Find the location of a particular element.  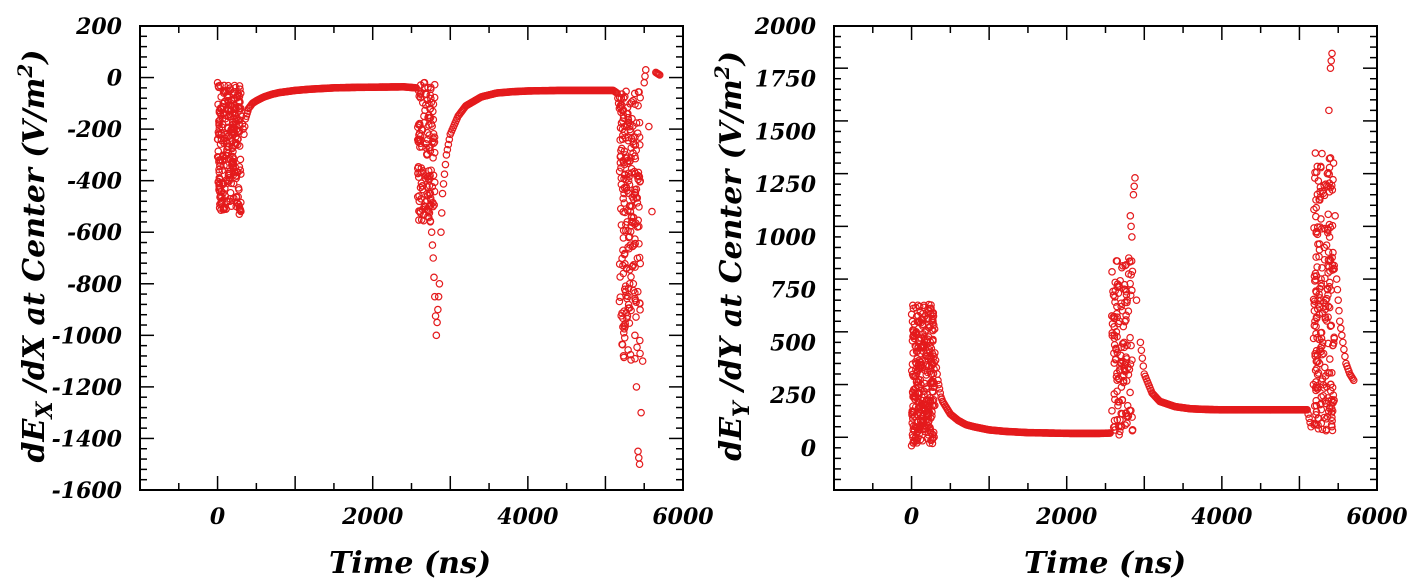

y-tick-label: 750 is located at coordinates (793, 291).